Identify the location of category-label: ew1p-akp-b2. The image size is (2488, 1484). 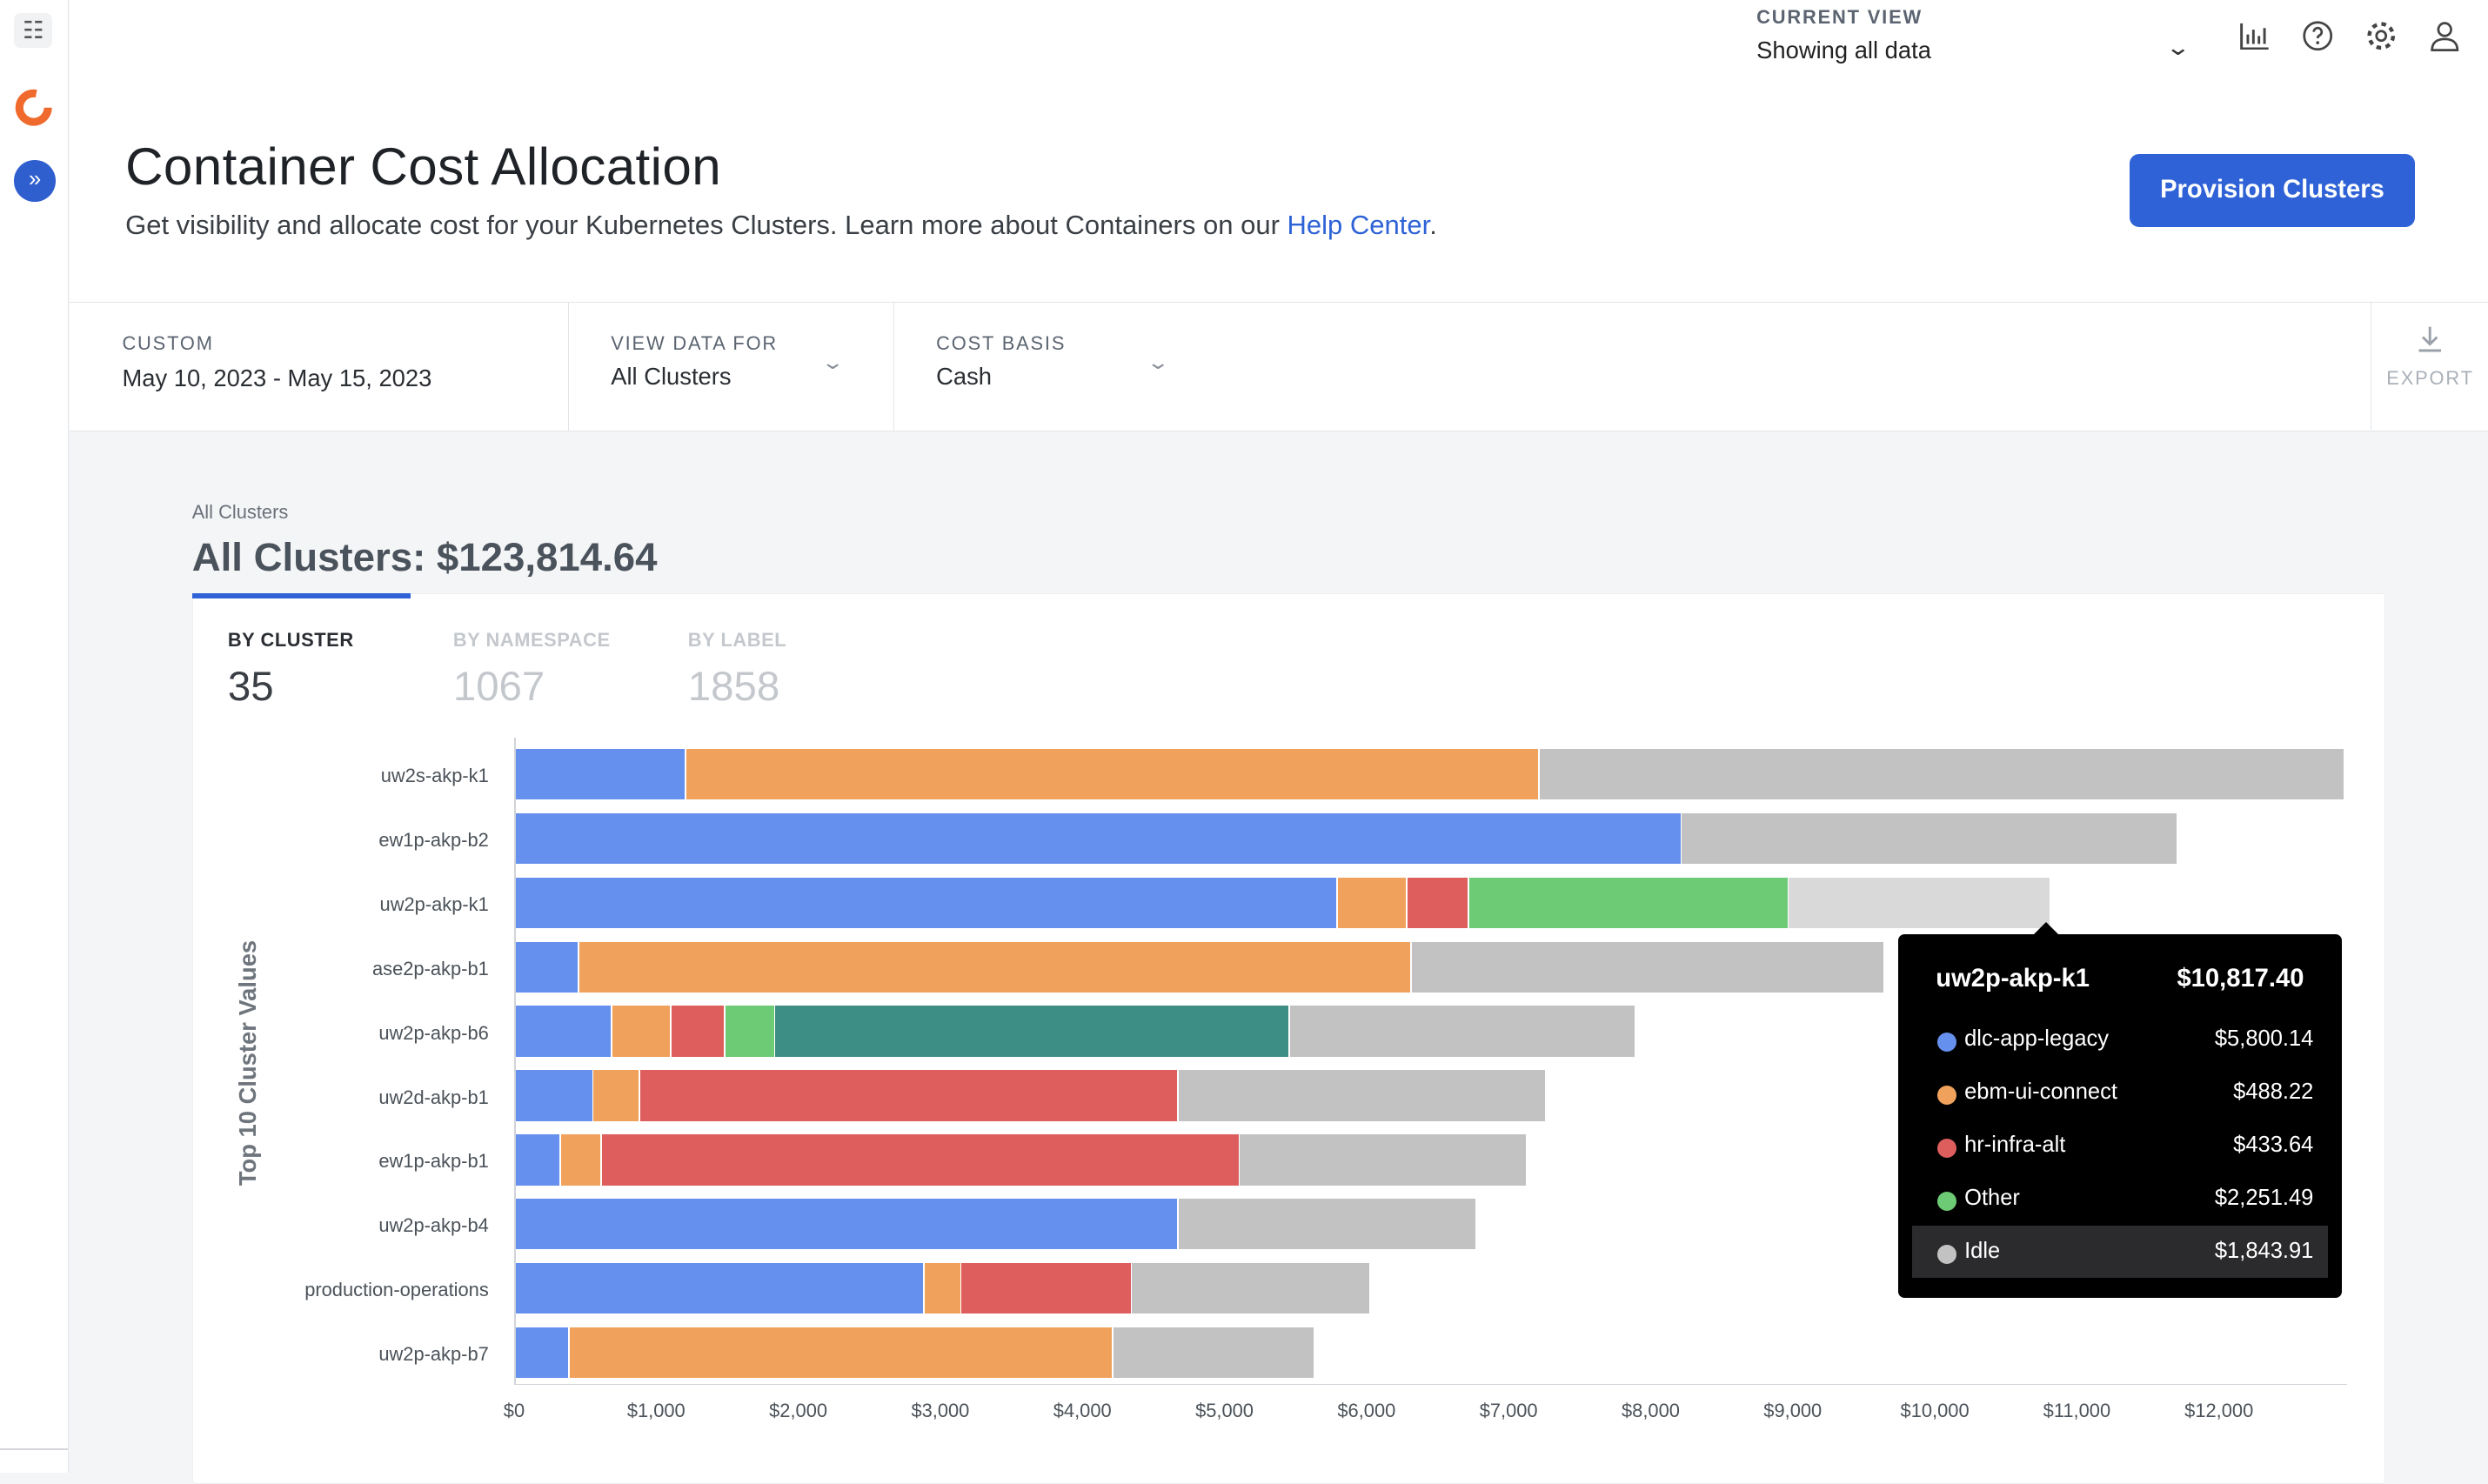
(433, 840).